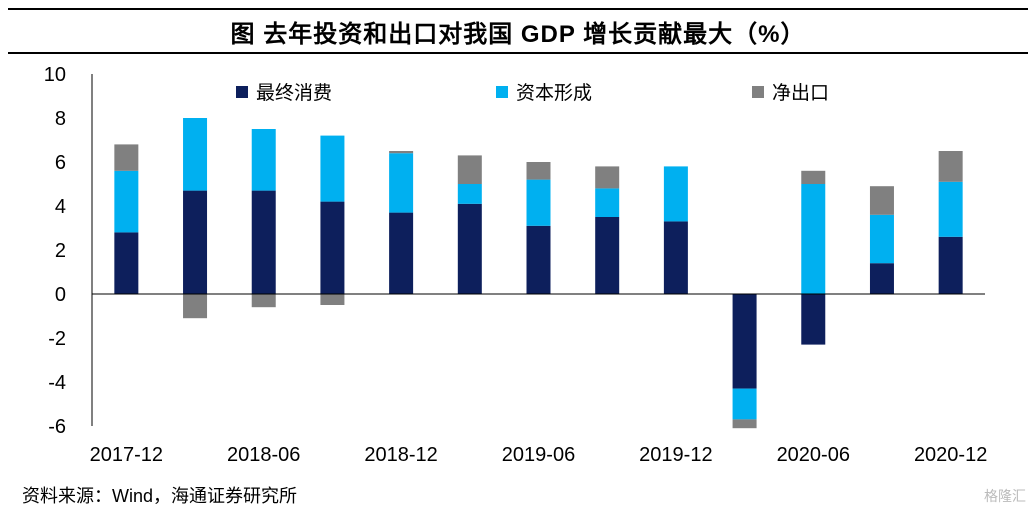 Image resolution: width=1036 pixels, height=513 pixels. What do you see at coordinates (675, 455) in the screenshot?
I see `x-tick-label-2019-12: 2019-12` at bounding box center [675, 455].